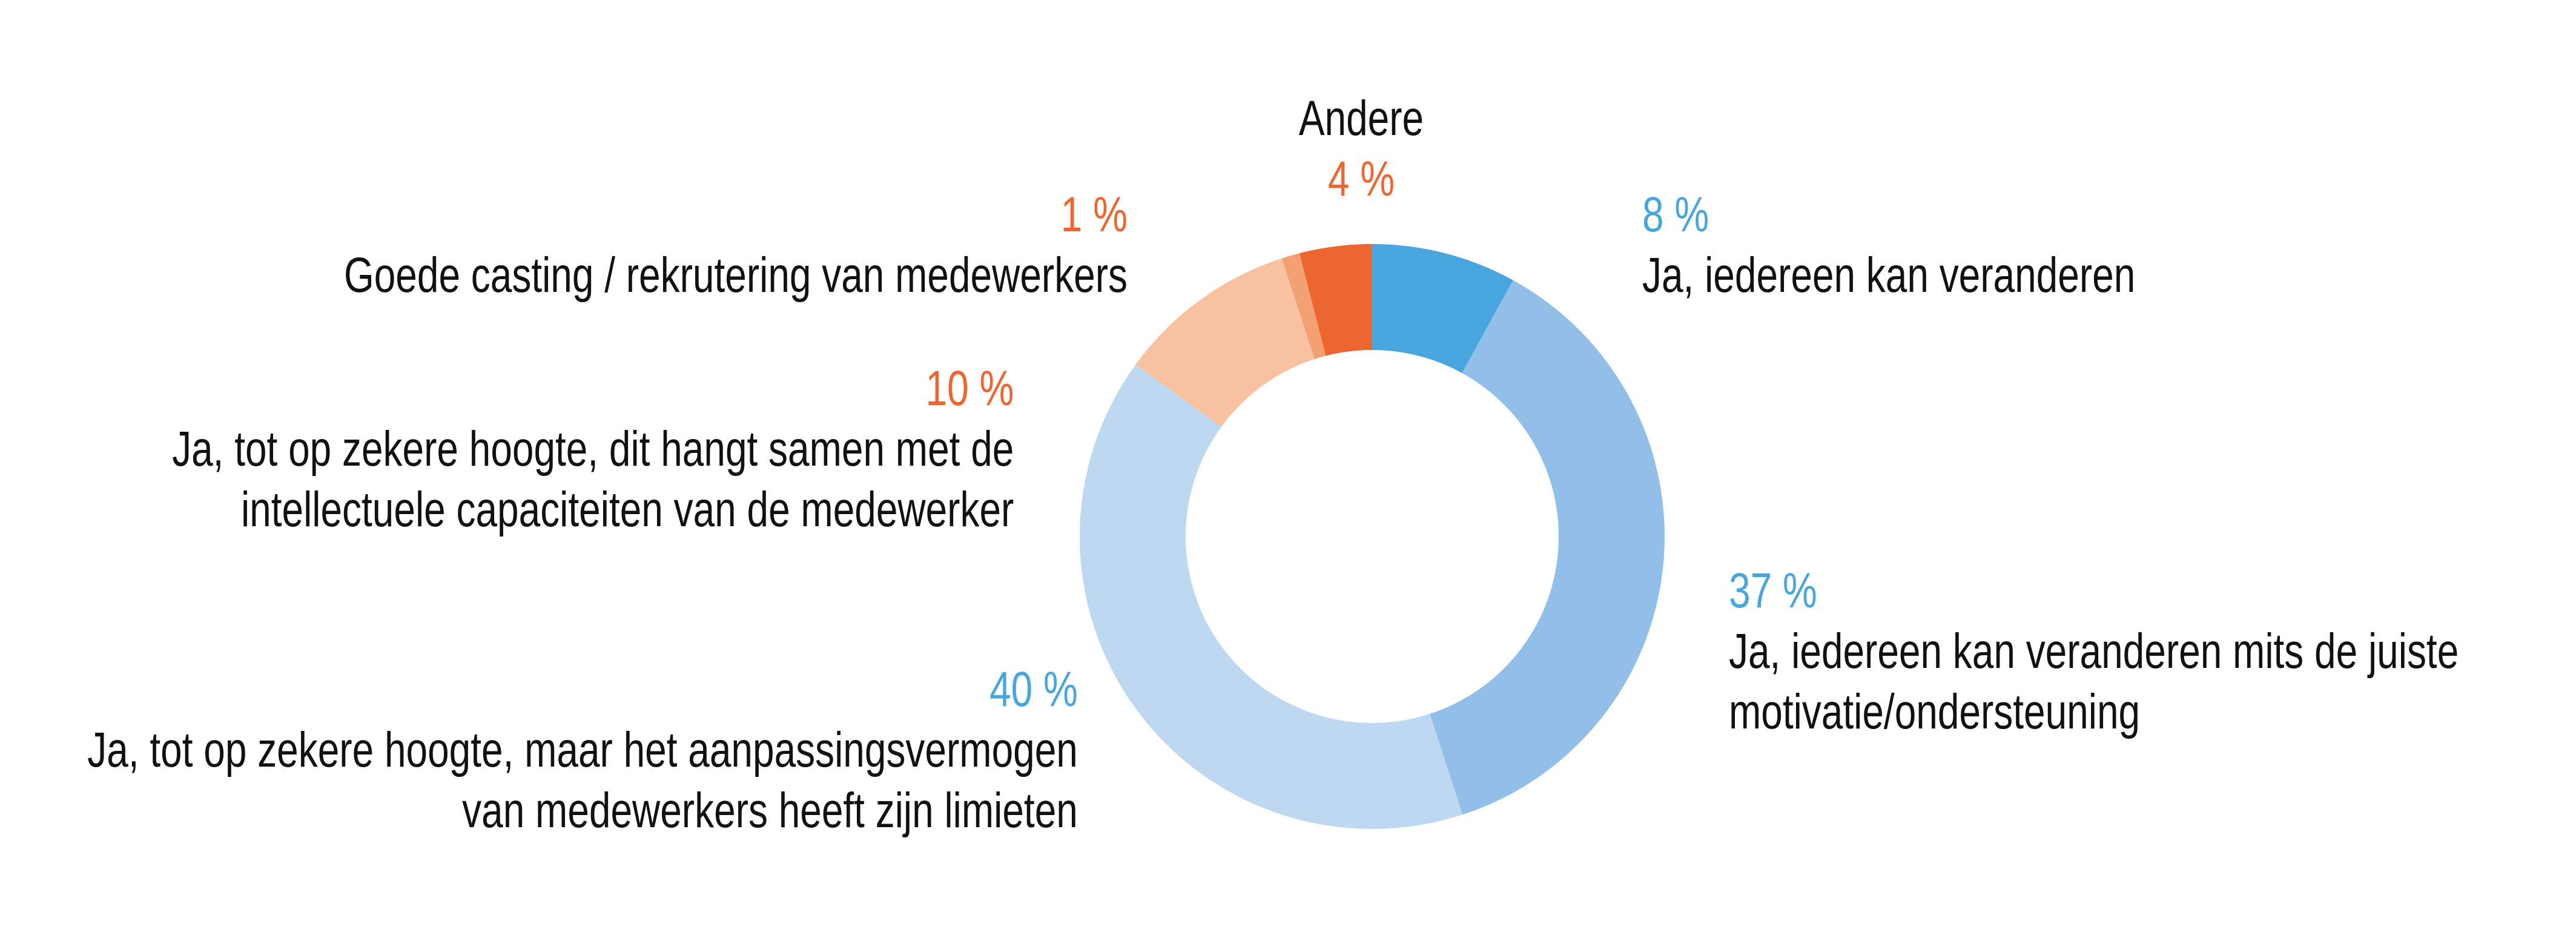 The height and width of the screenshot is (941, 2576). I want to click on slice-value-aanpassingsvermogen: 40 %, so click(1033, 689).